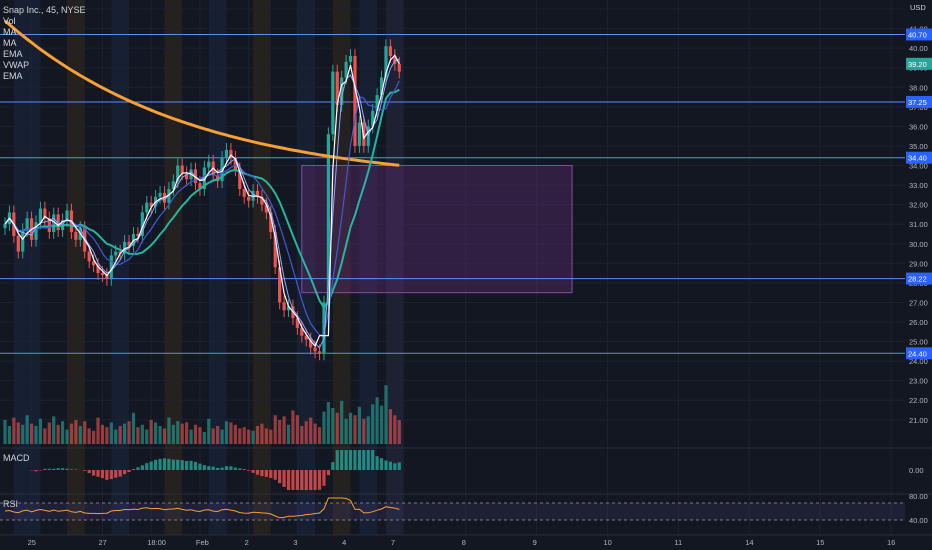  Describe the element at coordinates (9, 21) in the screenshot. I see `indicator-vol: Vol` at that location.